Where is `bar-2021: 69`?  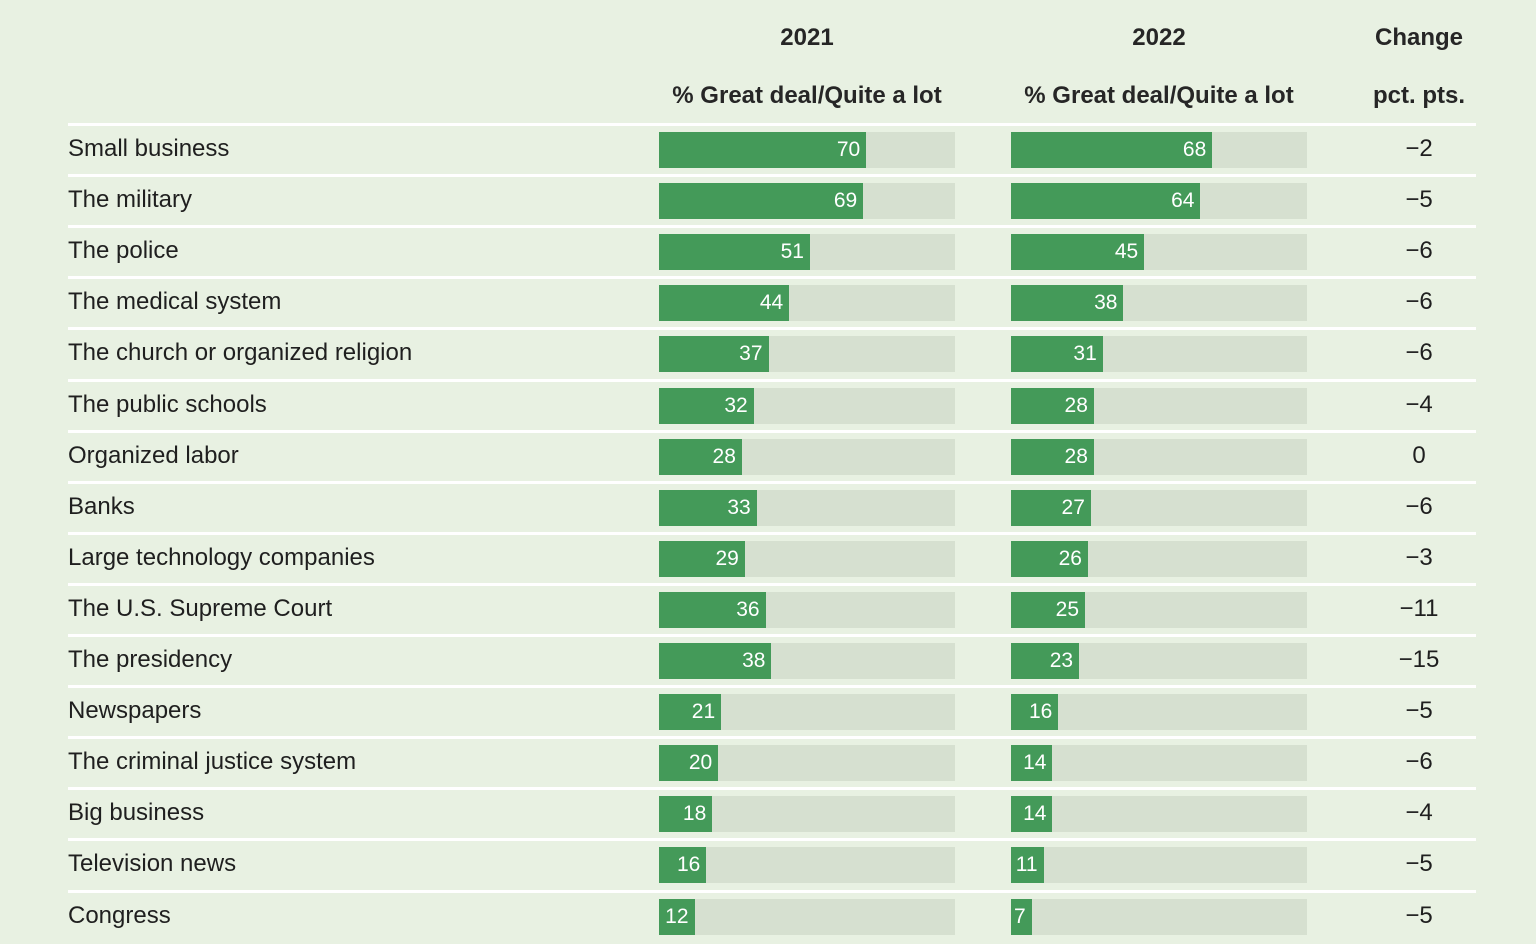 bar-2021: 69 is located at coordinates (761, 201).